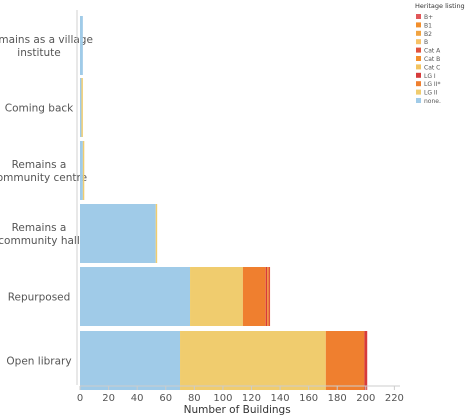 The width and height of the screenshot is (474, 418). What do you see at coordinates (40, 241) in the screenshot?
I see `category-label: community hall` at bounding box center [40, 241].